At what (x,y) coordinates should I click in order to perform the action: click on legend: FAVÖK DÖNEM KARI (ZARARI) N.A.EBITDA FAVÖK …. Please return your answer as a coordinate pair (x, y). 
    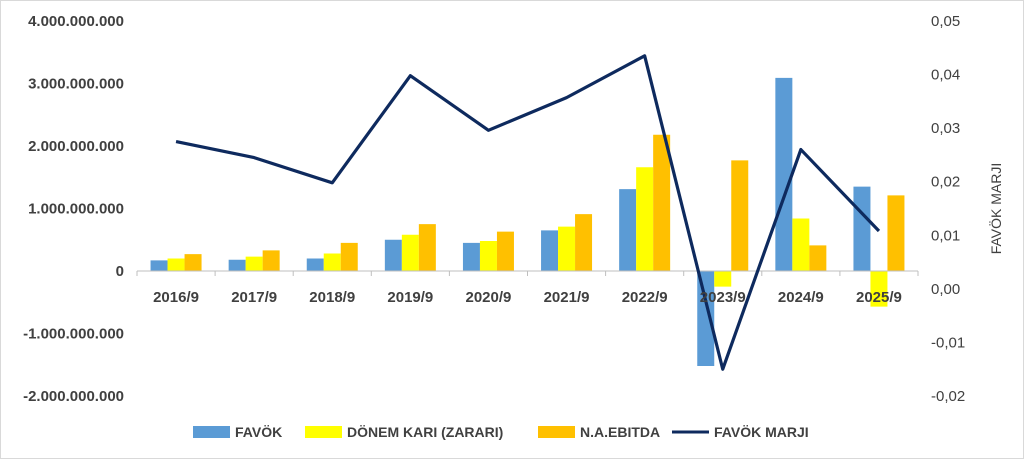
    Looking at the image, I should click on (501, 432).